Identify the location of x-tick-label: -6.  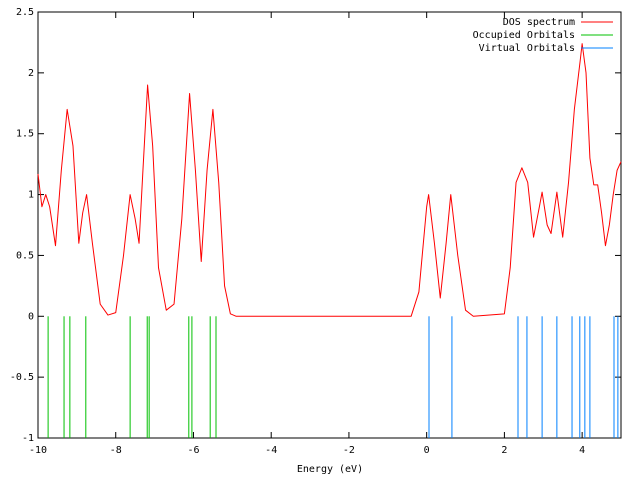
(193, 450).